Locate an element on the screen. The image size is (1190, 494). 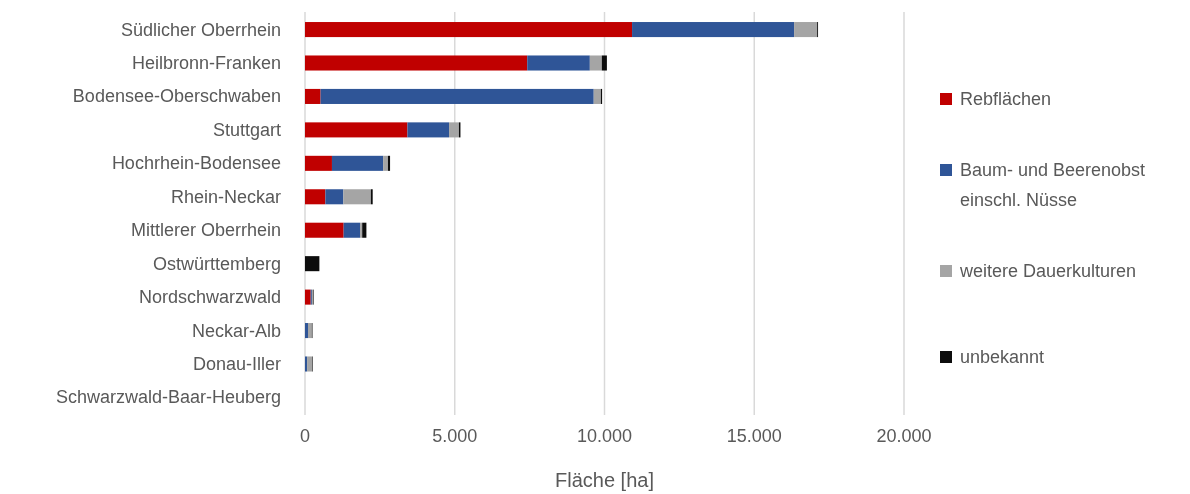
x-tick-label: 10.000 is located at coordinates (604, 436).